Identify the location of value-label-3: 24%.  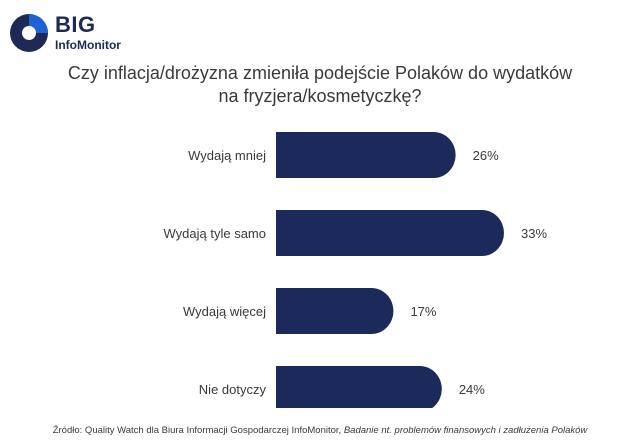
(472, 389).